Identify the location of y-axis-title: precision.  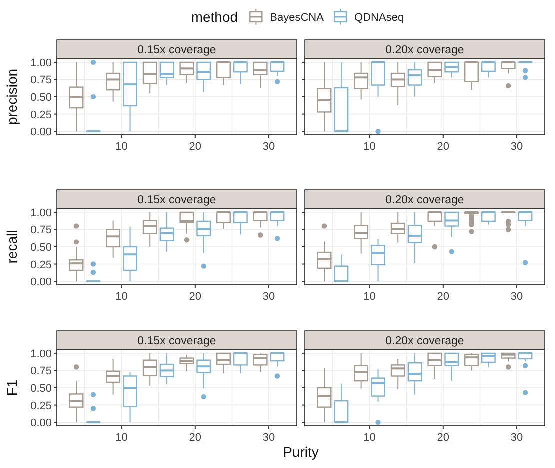
(12, 97).